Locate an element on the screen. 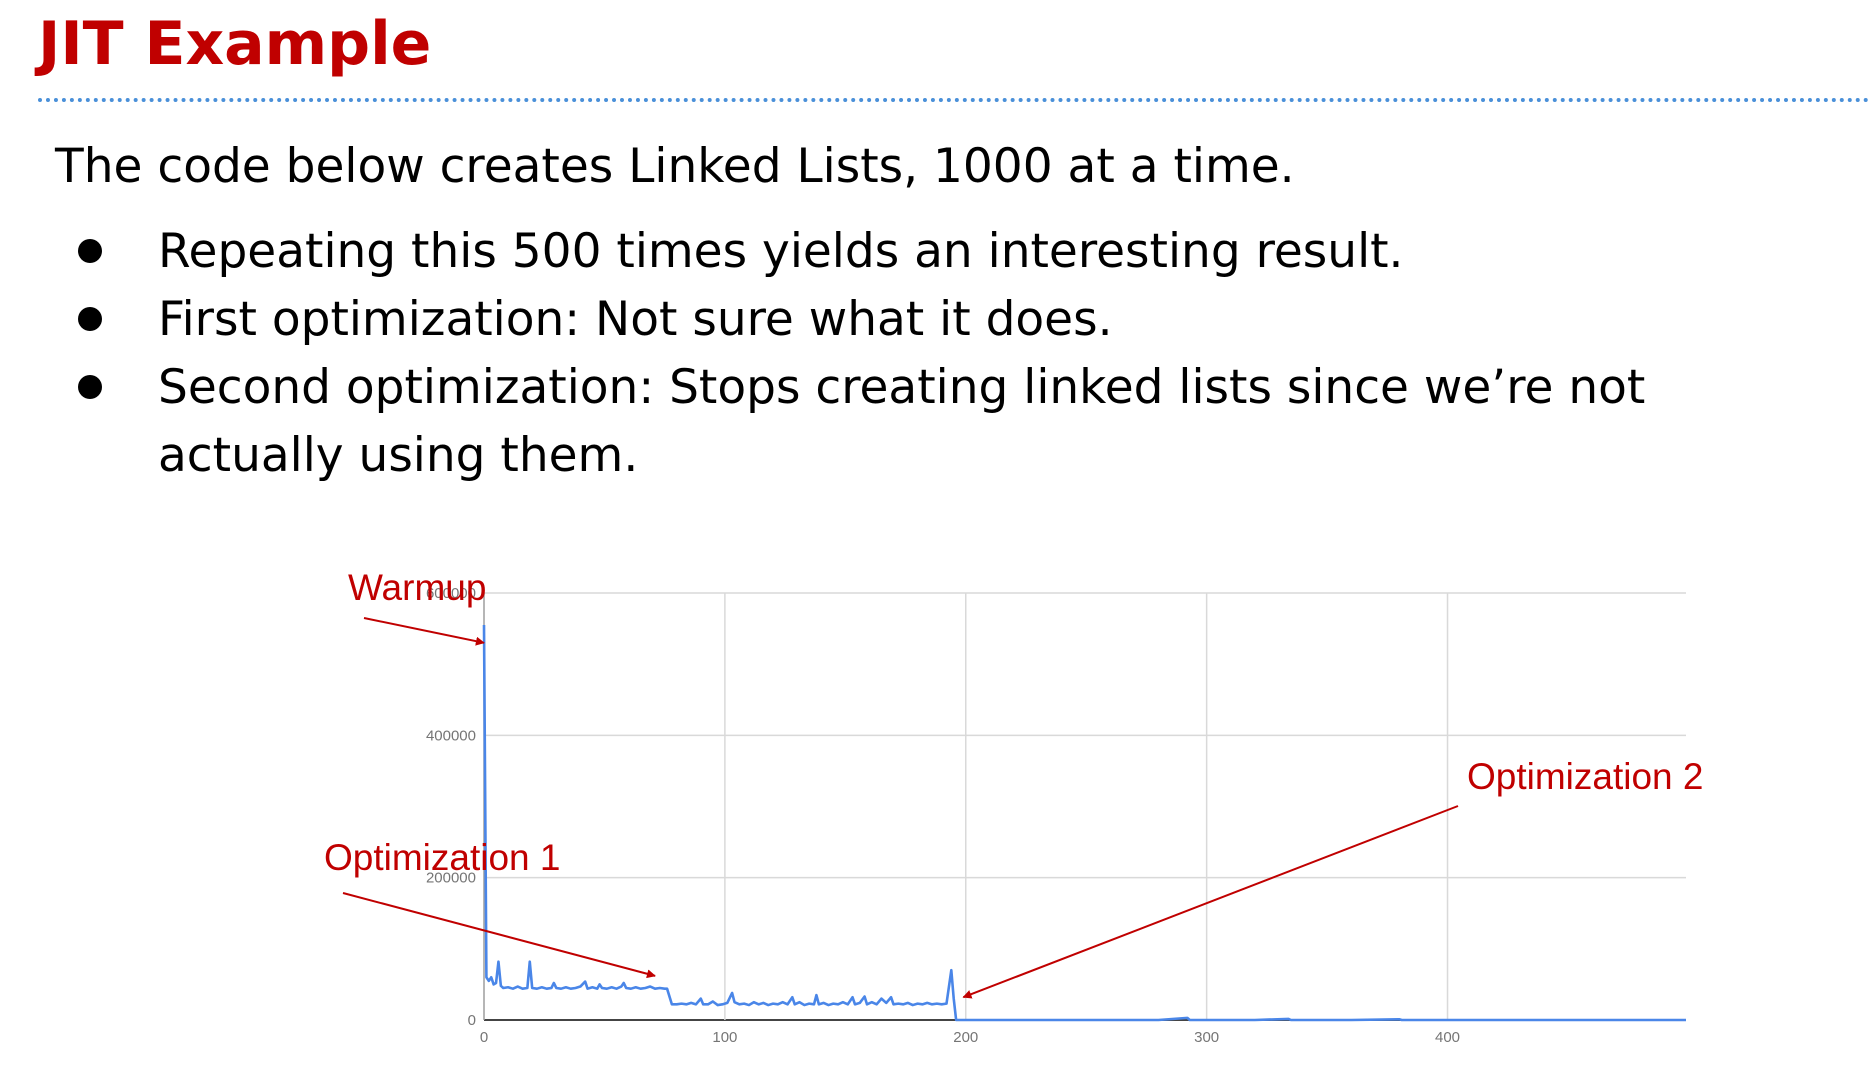 The width and height of the screenshot is (1870, 1084). y-tick-label: 0 is located at coordinates (472, 1020).